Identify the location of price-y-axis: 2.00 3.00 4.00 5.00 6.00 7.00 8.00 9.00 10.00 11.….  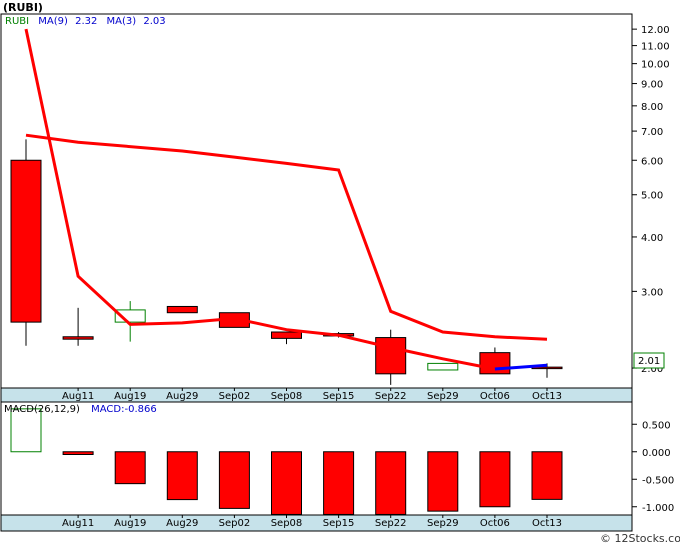
(651, 200).